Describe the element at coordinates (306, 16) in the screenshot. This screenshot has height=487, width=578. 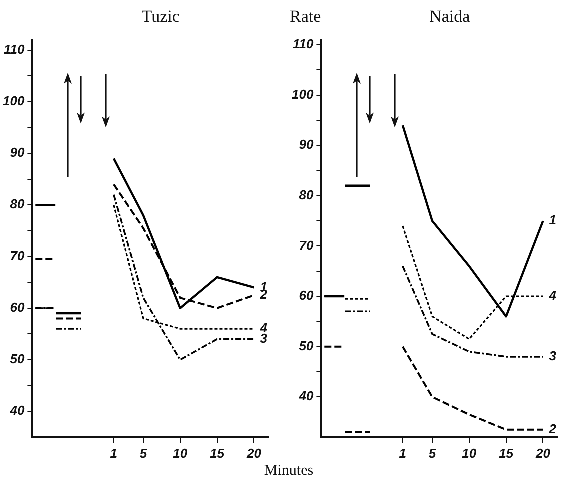
I see `y-axis-title: Rate` at that location.